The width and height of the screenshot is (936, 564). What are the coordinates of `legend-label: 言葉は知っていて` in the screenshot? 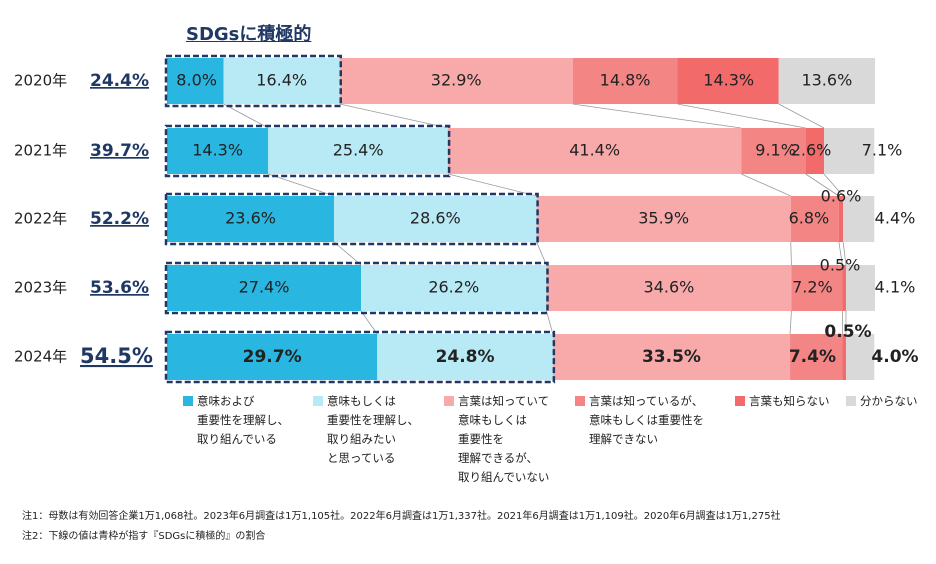 It's located at (504, 401).